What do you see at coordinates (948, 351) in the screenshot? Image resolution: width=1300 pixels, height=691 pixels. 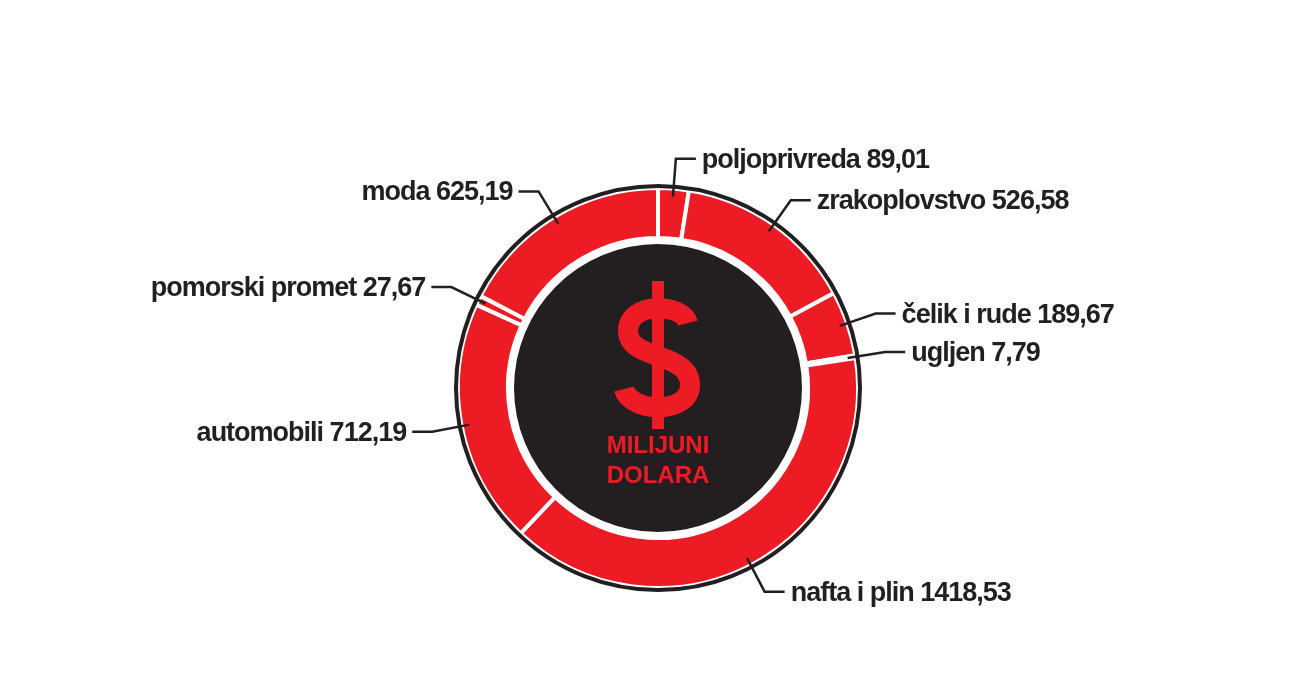 I see `slice-label: ugljen` at bounding box center [948, 351].